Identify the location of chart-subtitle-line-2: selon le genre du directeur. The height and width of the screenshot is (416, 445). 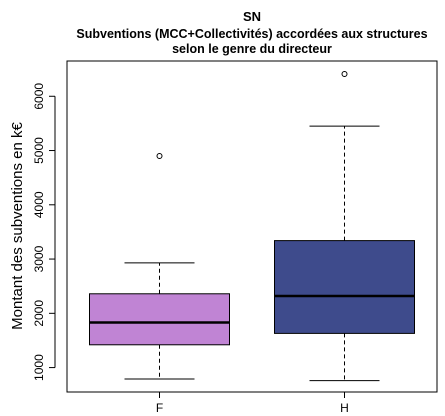
(252, 49).